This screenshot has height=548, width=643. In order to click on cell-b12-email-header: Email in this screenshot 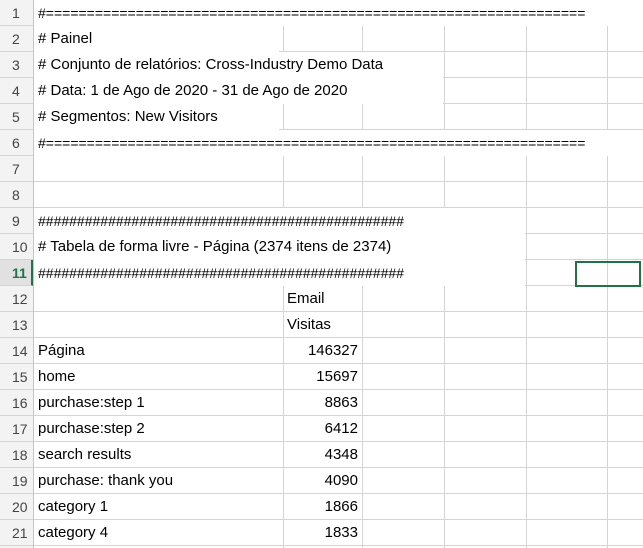, I will do `click(306, 298)`.